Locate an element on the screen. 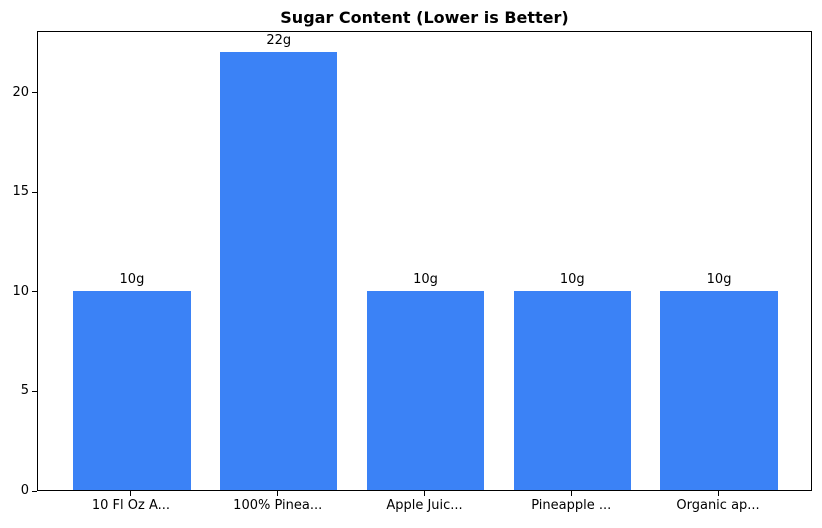 Image resolution: width=822 pixels, height=528 pixels. y-tick-label: 15 is located at coordinates (20, 192).